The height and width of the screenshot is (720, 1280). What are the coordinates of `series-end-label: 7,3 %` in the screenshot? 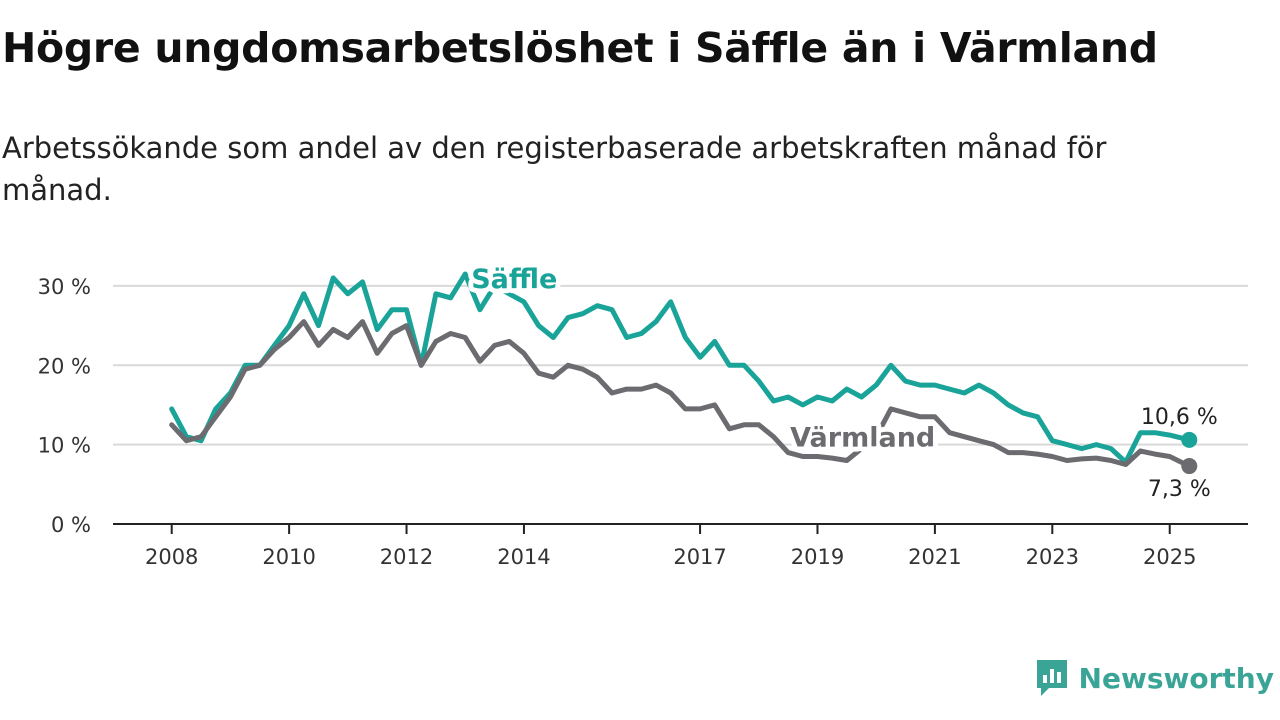 It's located at (1179, 489).